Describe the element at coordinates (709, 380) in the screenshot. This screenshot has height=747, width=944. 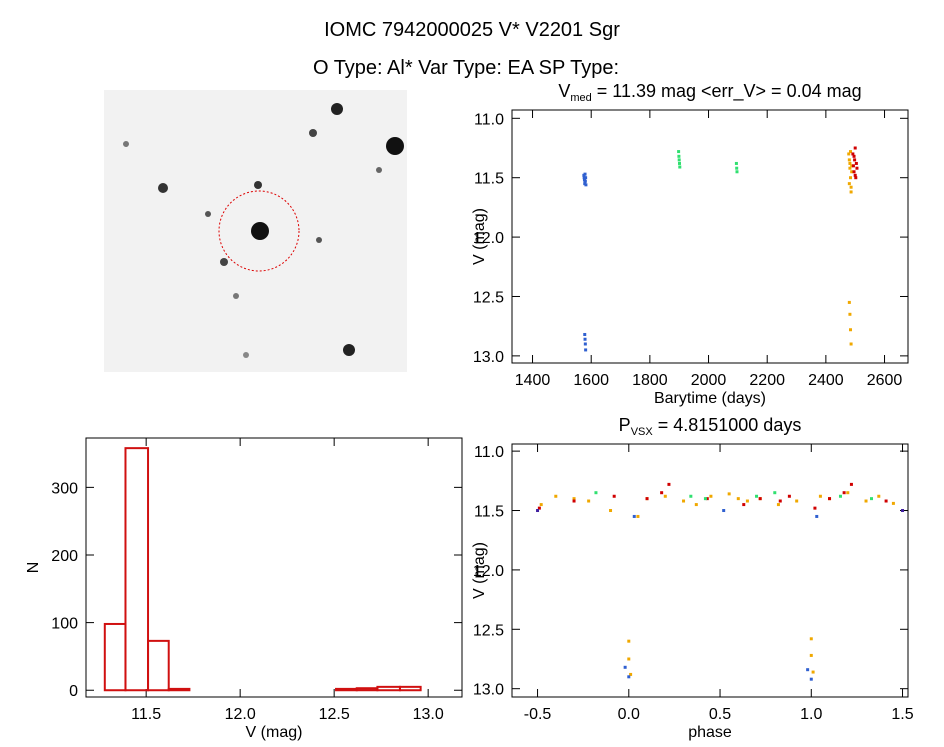
I see `x-tick-label: 2000` at that location.